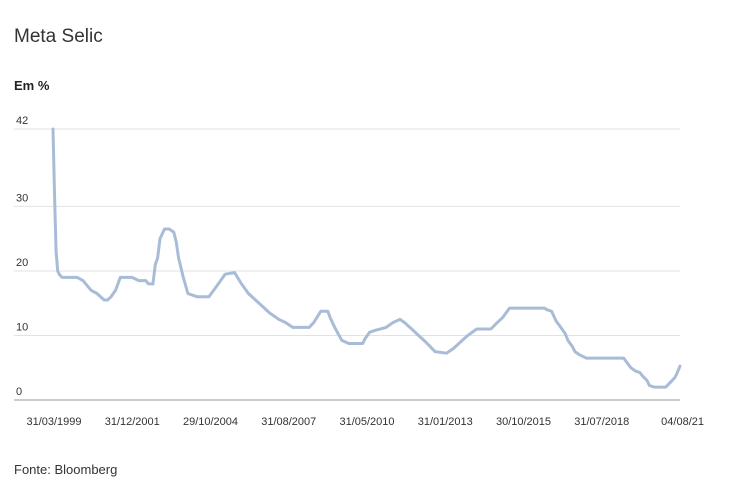 The width and height of the screenshot is (737, 501). Describe the element at coordinates (445, 422) in the screenshot. I see `x-tick-label: 31/01/2013` at that location.